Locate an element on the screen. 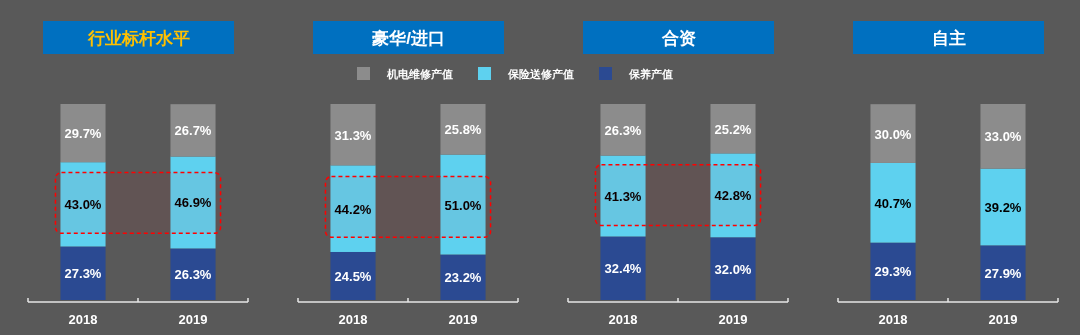 Image resolution: width=1080 pixels, height=335 pixels. title: 合资 is located at coordinates (678, 37).